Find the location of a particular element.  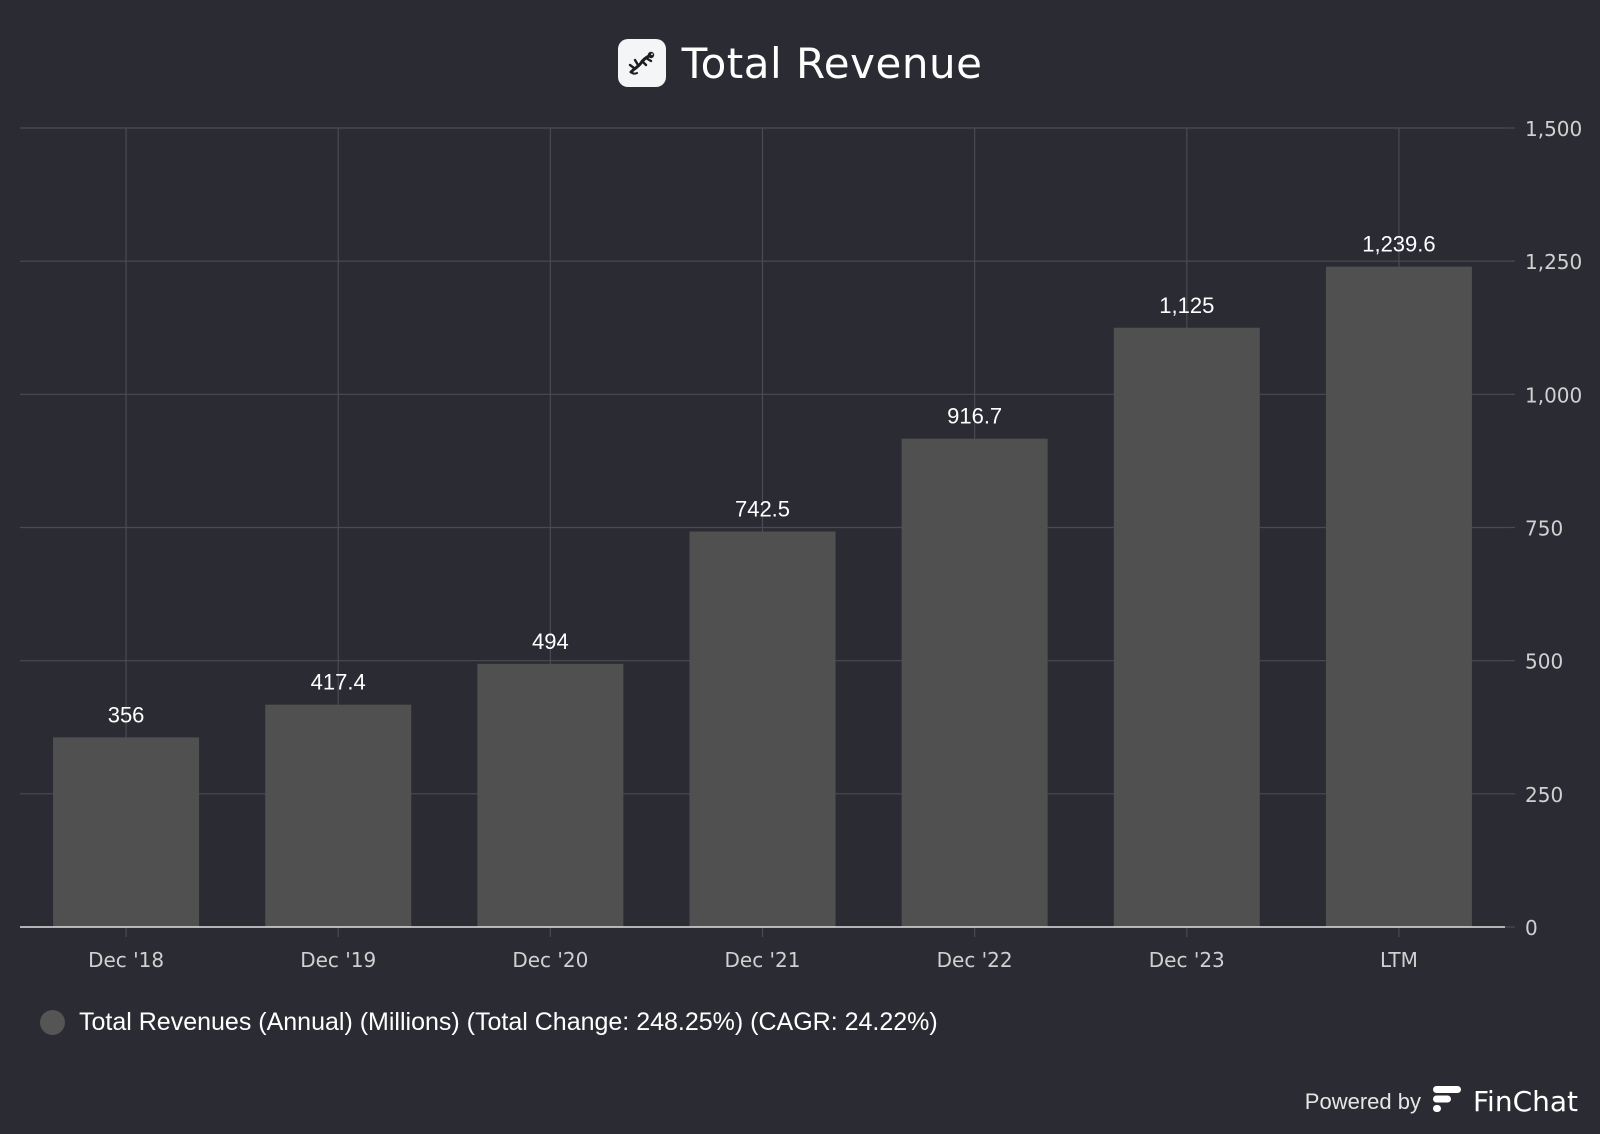

bar-value-label: 494 is located at coordinates (550, 641).